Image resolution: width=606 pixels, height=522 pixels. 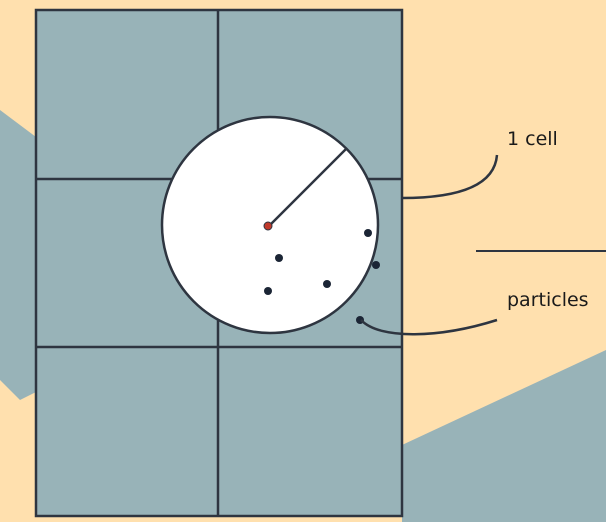 What do you see at coordinates (429, 327) in the screenshot?
I see `particles-callout-line` at bounding box center [429, 327].